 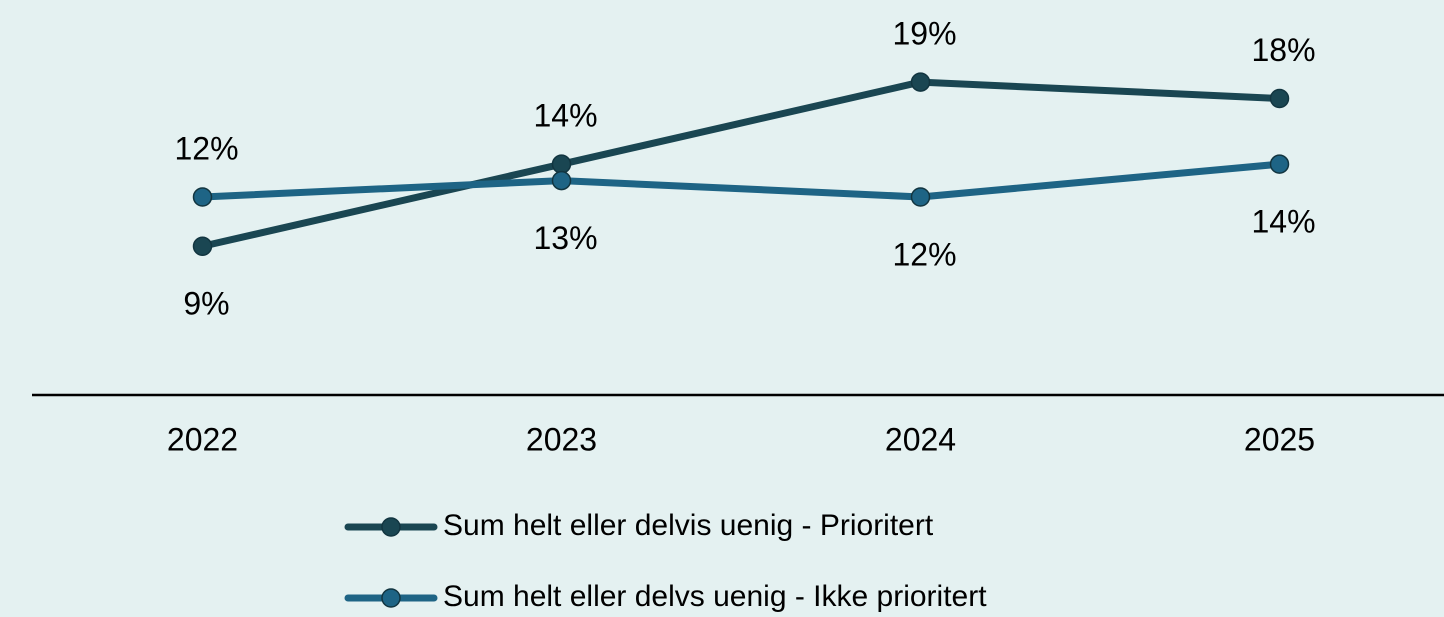 What do you see at coordinates (565, 238) in the screenshot?
I see `data-label: 13%` at bounding box center [565, 238].